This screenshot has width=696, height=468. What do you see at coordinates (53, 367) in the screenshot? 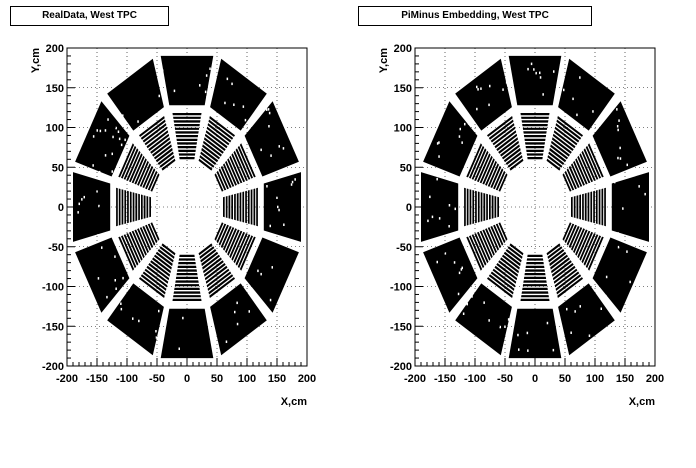
I see `y-tick-label: -200` at bounding box center [53, 367].